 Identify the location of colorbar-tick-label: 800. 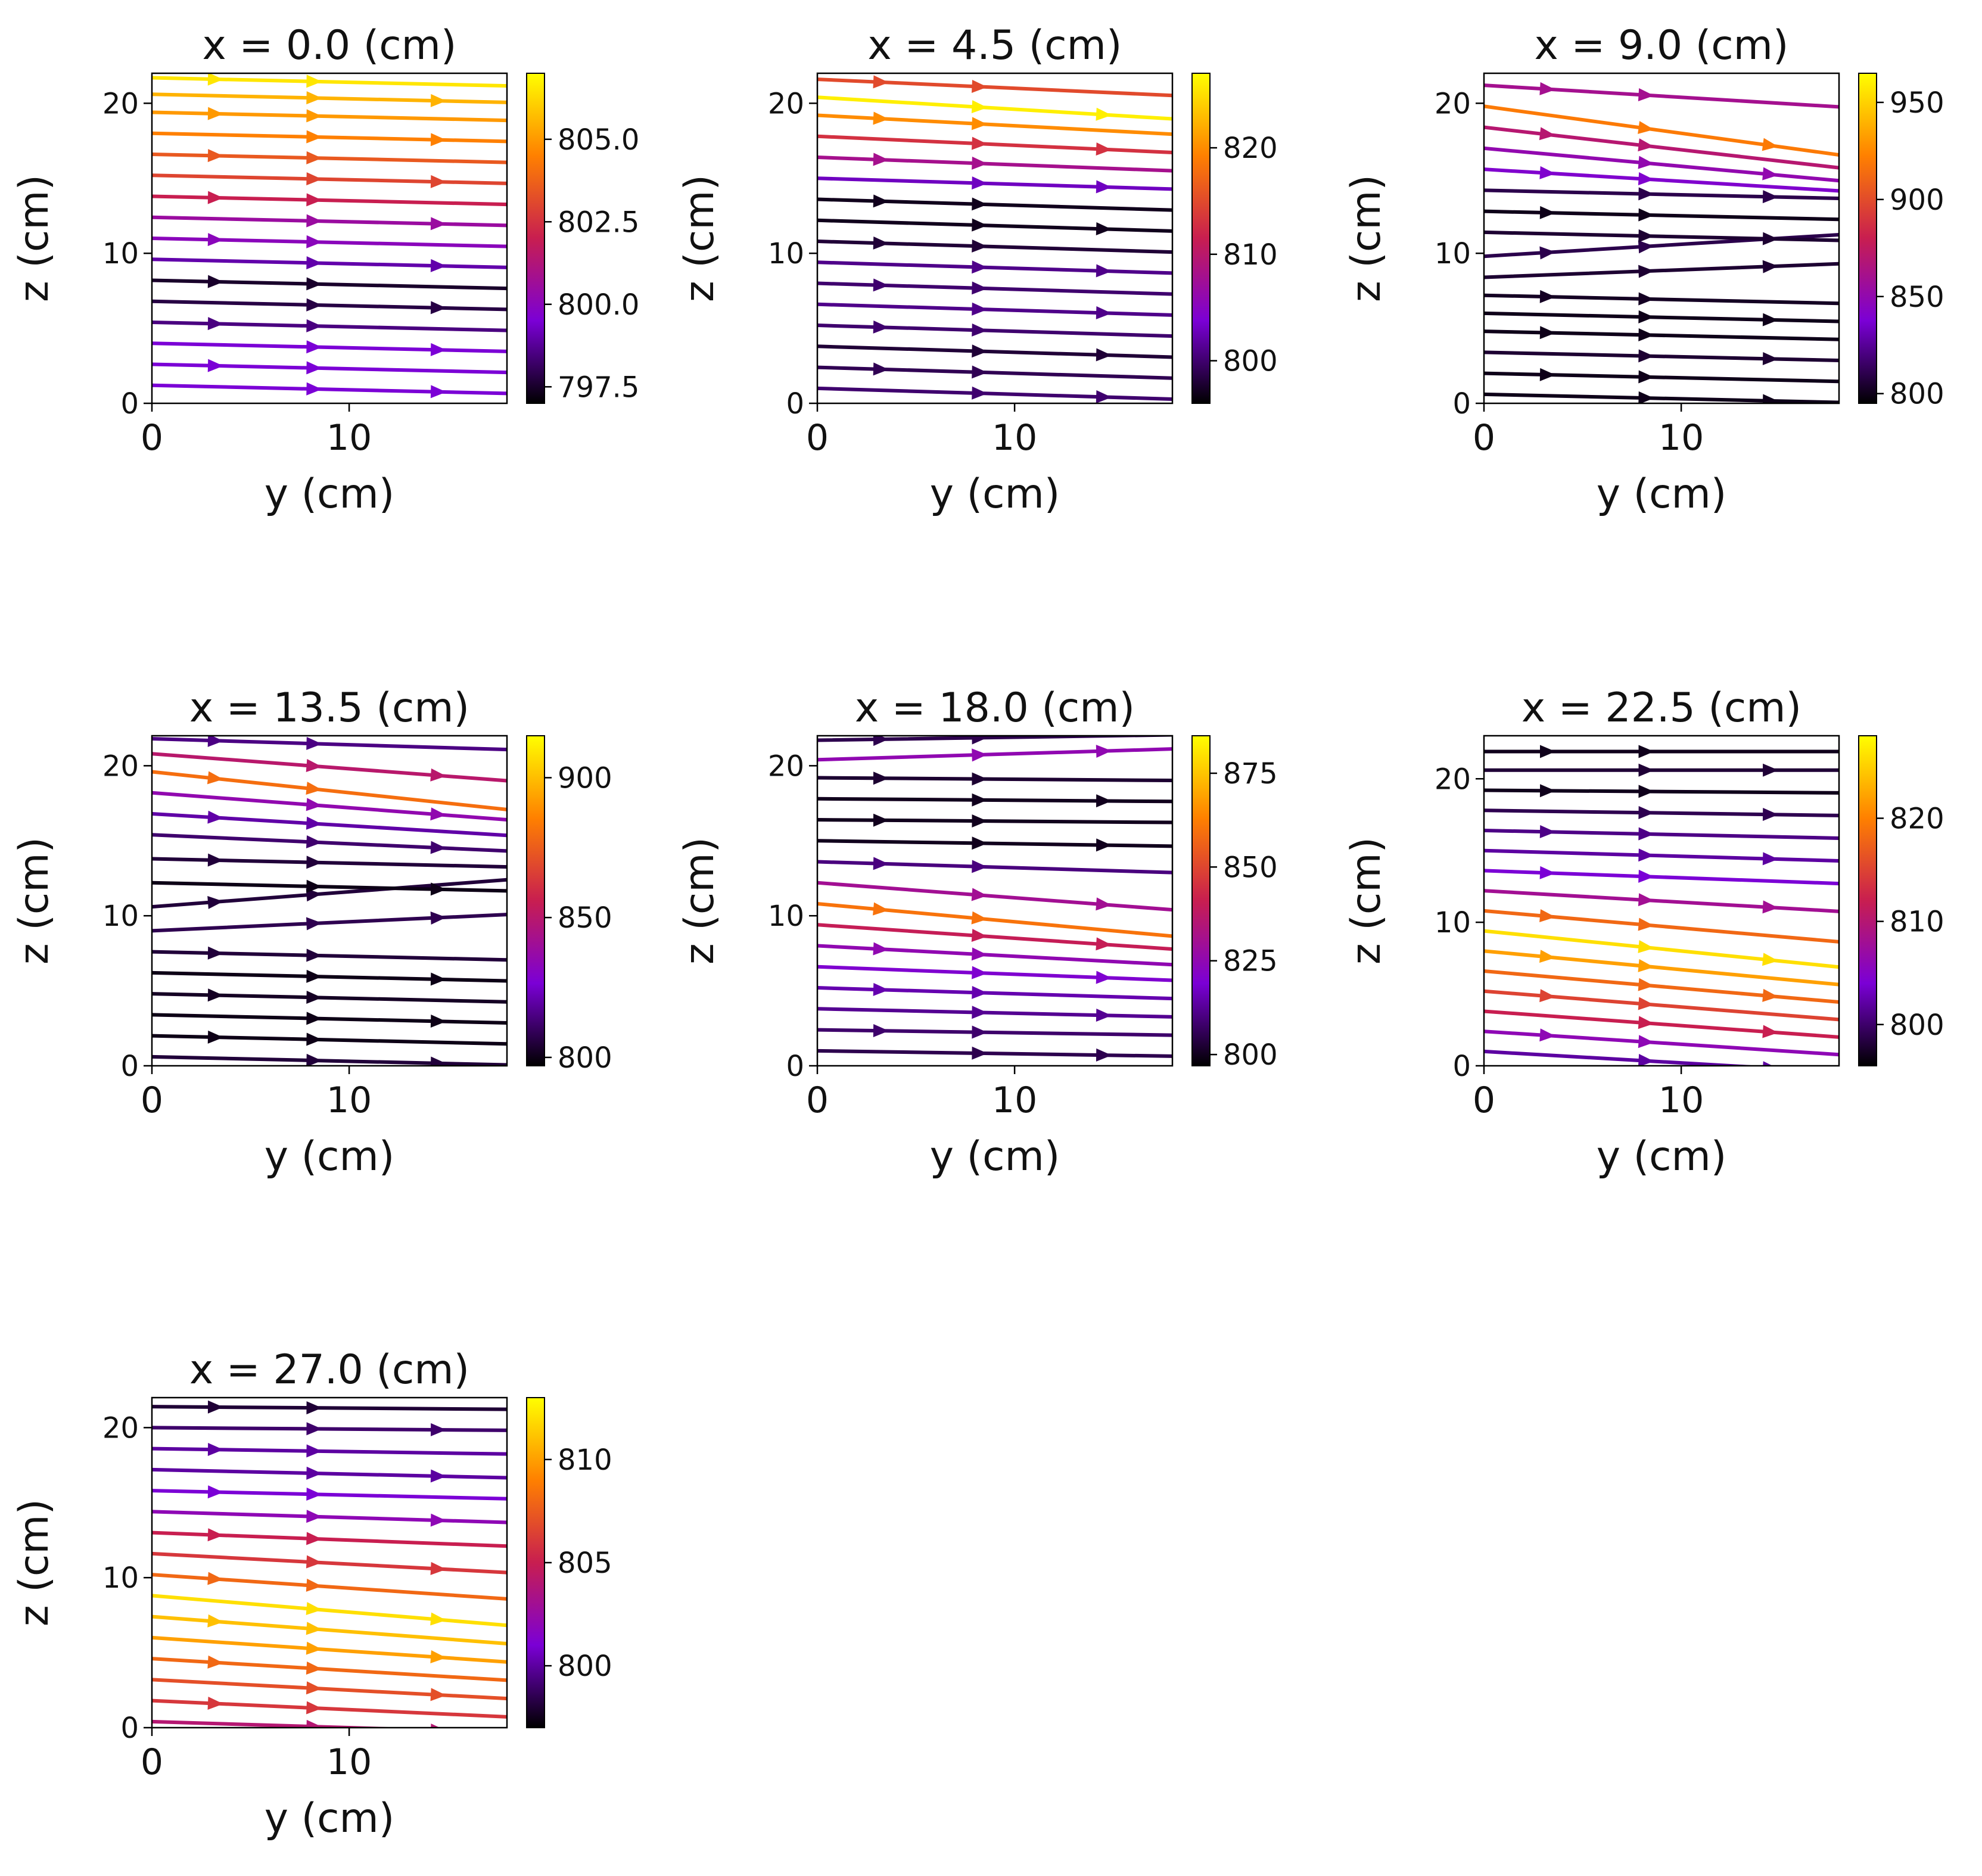
(1917, 394).